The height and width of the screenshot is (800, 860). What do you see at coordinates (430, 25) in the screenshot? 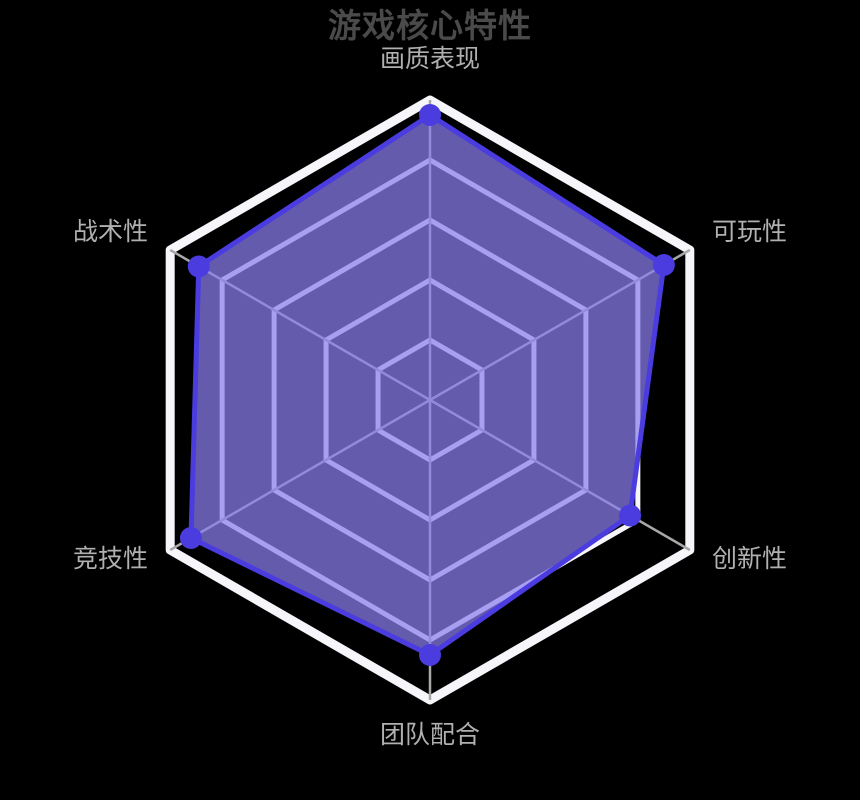
I see `chart-title: 游戏核心特性` at bounding box center [430, 25].